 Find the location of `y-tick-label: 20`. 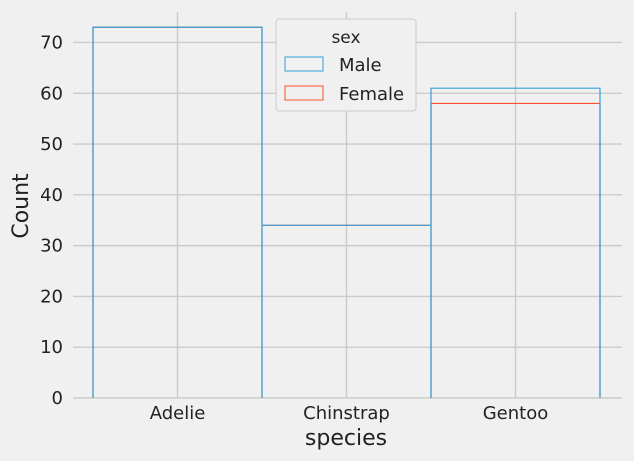

y-tick-label: 20 is located at coordinates (51, 296).